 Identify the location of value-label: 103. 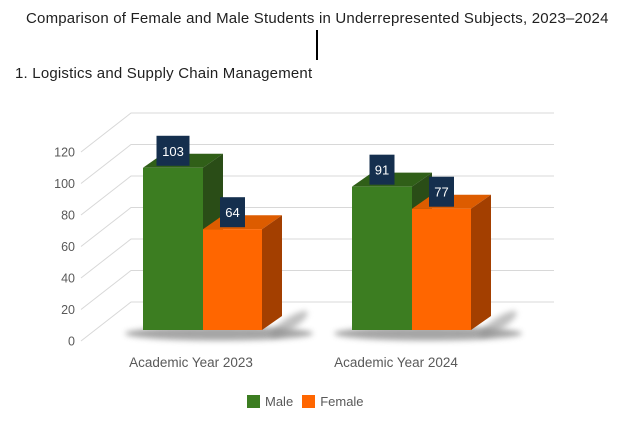
(173, 151).